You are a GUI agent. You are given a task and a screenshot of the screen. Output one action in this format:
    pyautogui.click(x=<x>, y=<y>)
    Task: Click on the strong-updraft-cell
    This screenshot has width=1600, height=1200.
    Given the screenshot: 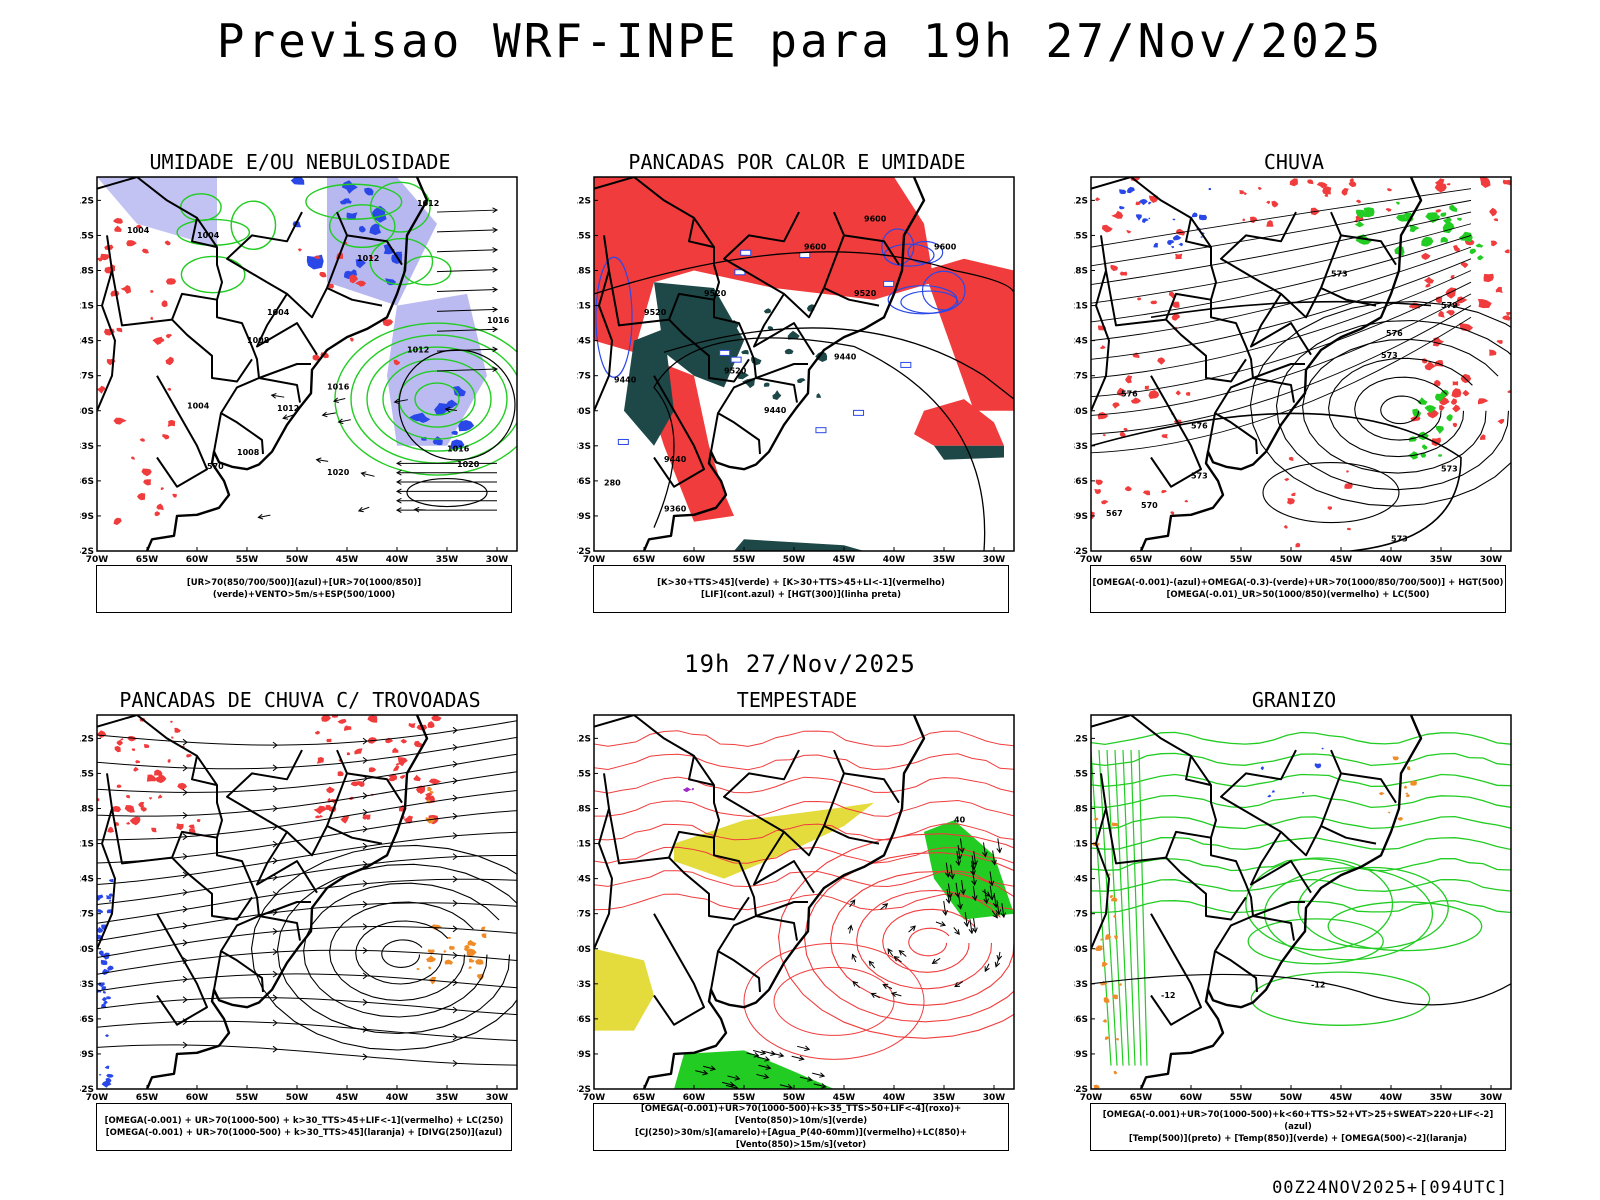 What is the action you would take?
    pyautogui.click(x=1119, y=984)
    